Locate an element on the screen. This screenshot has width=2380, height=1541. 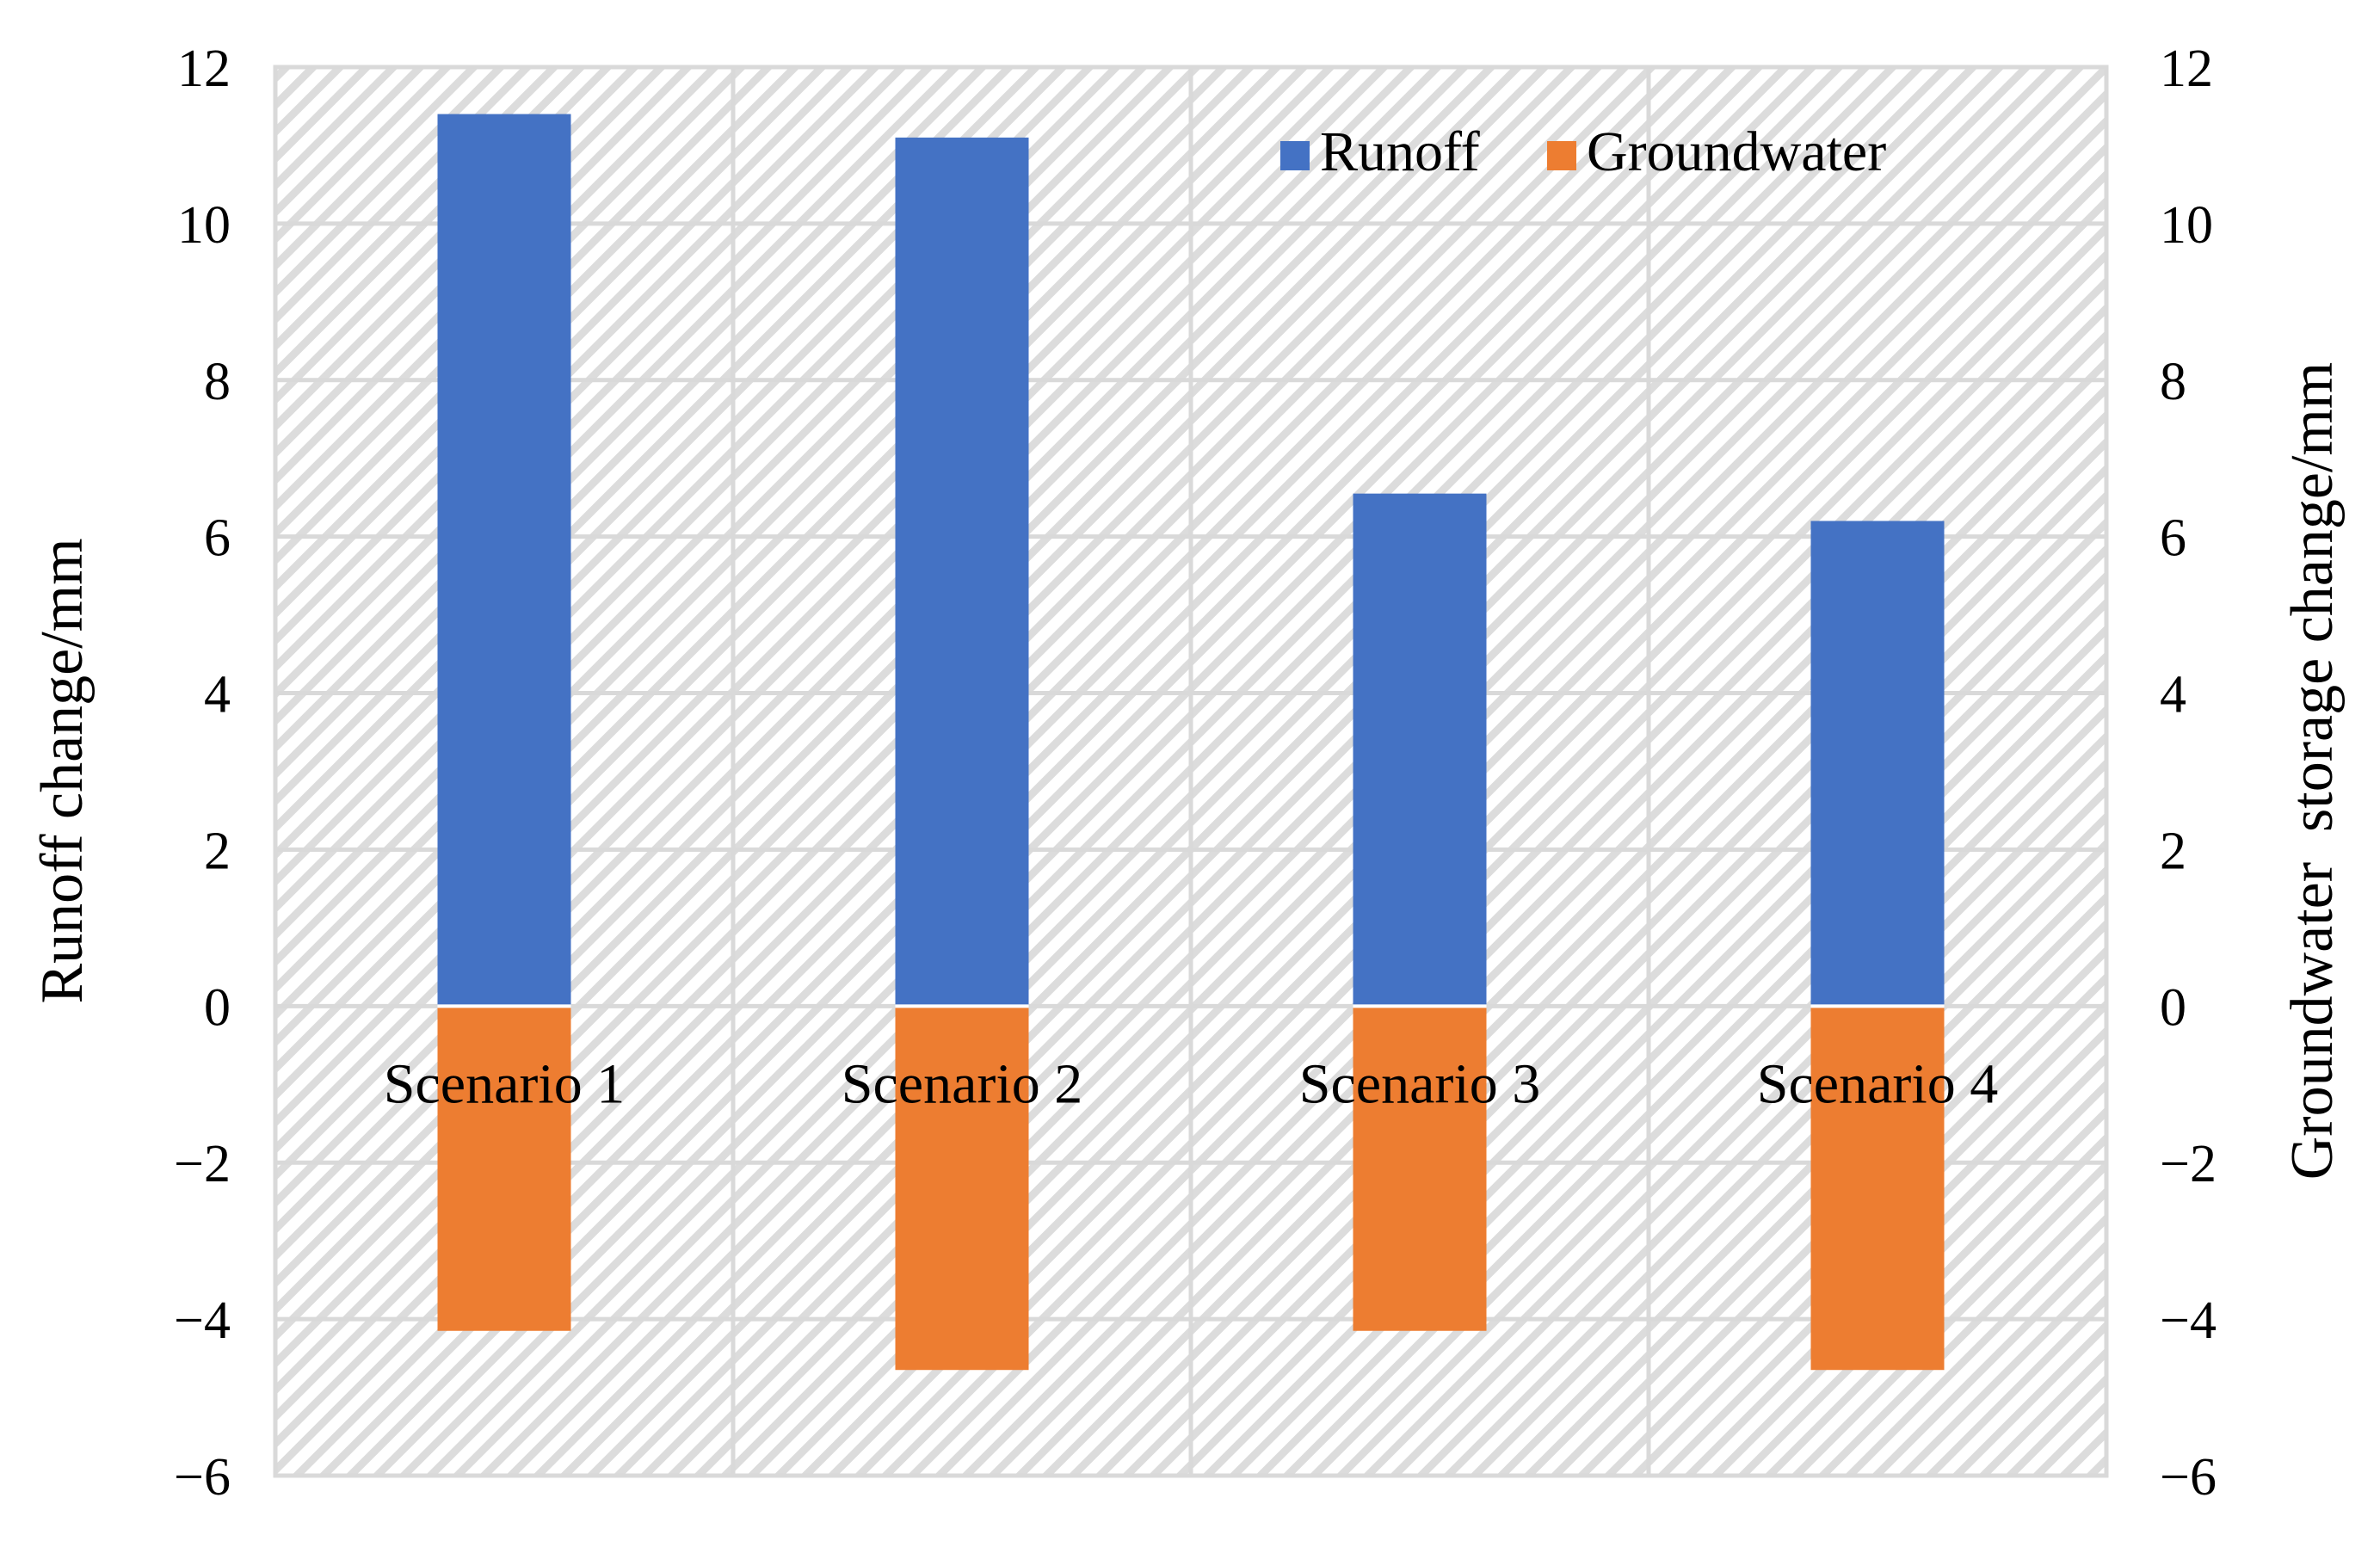
legend-swatch-groundwater is located at coordinates (1561, 155).